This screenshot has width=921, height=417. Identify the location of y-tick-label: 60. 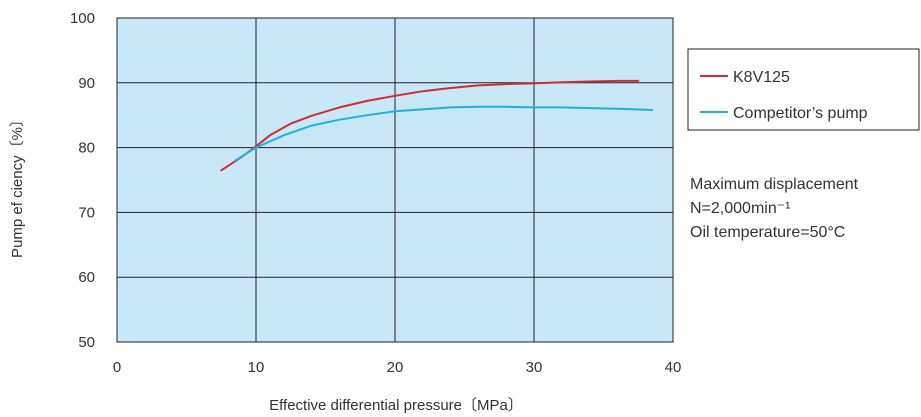
(86, 277).